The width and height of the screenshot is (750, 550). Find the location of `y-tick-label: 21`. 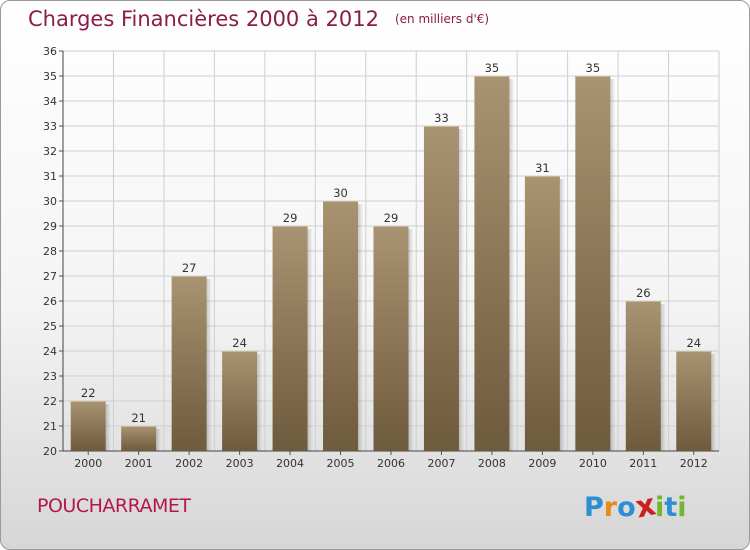

y-tick-label: 21 is located at coordinates (50, 426).